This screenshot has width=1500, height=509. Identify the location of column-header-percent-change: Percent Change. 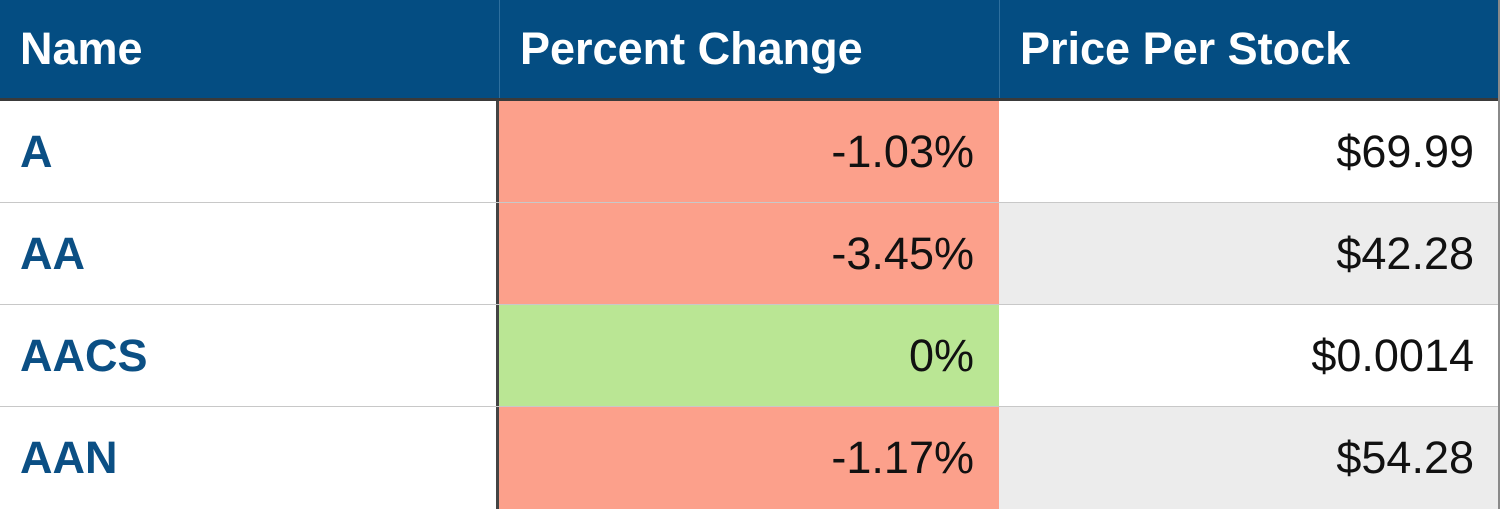
(749, 49).